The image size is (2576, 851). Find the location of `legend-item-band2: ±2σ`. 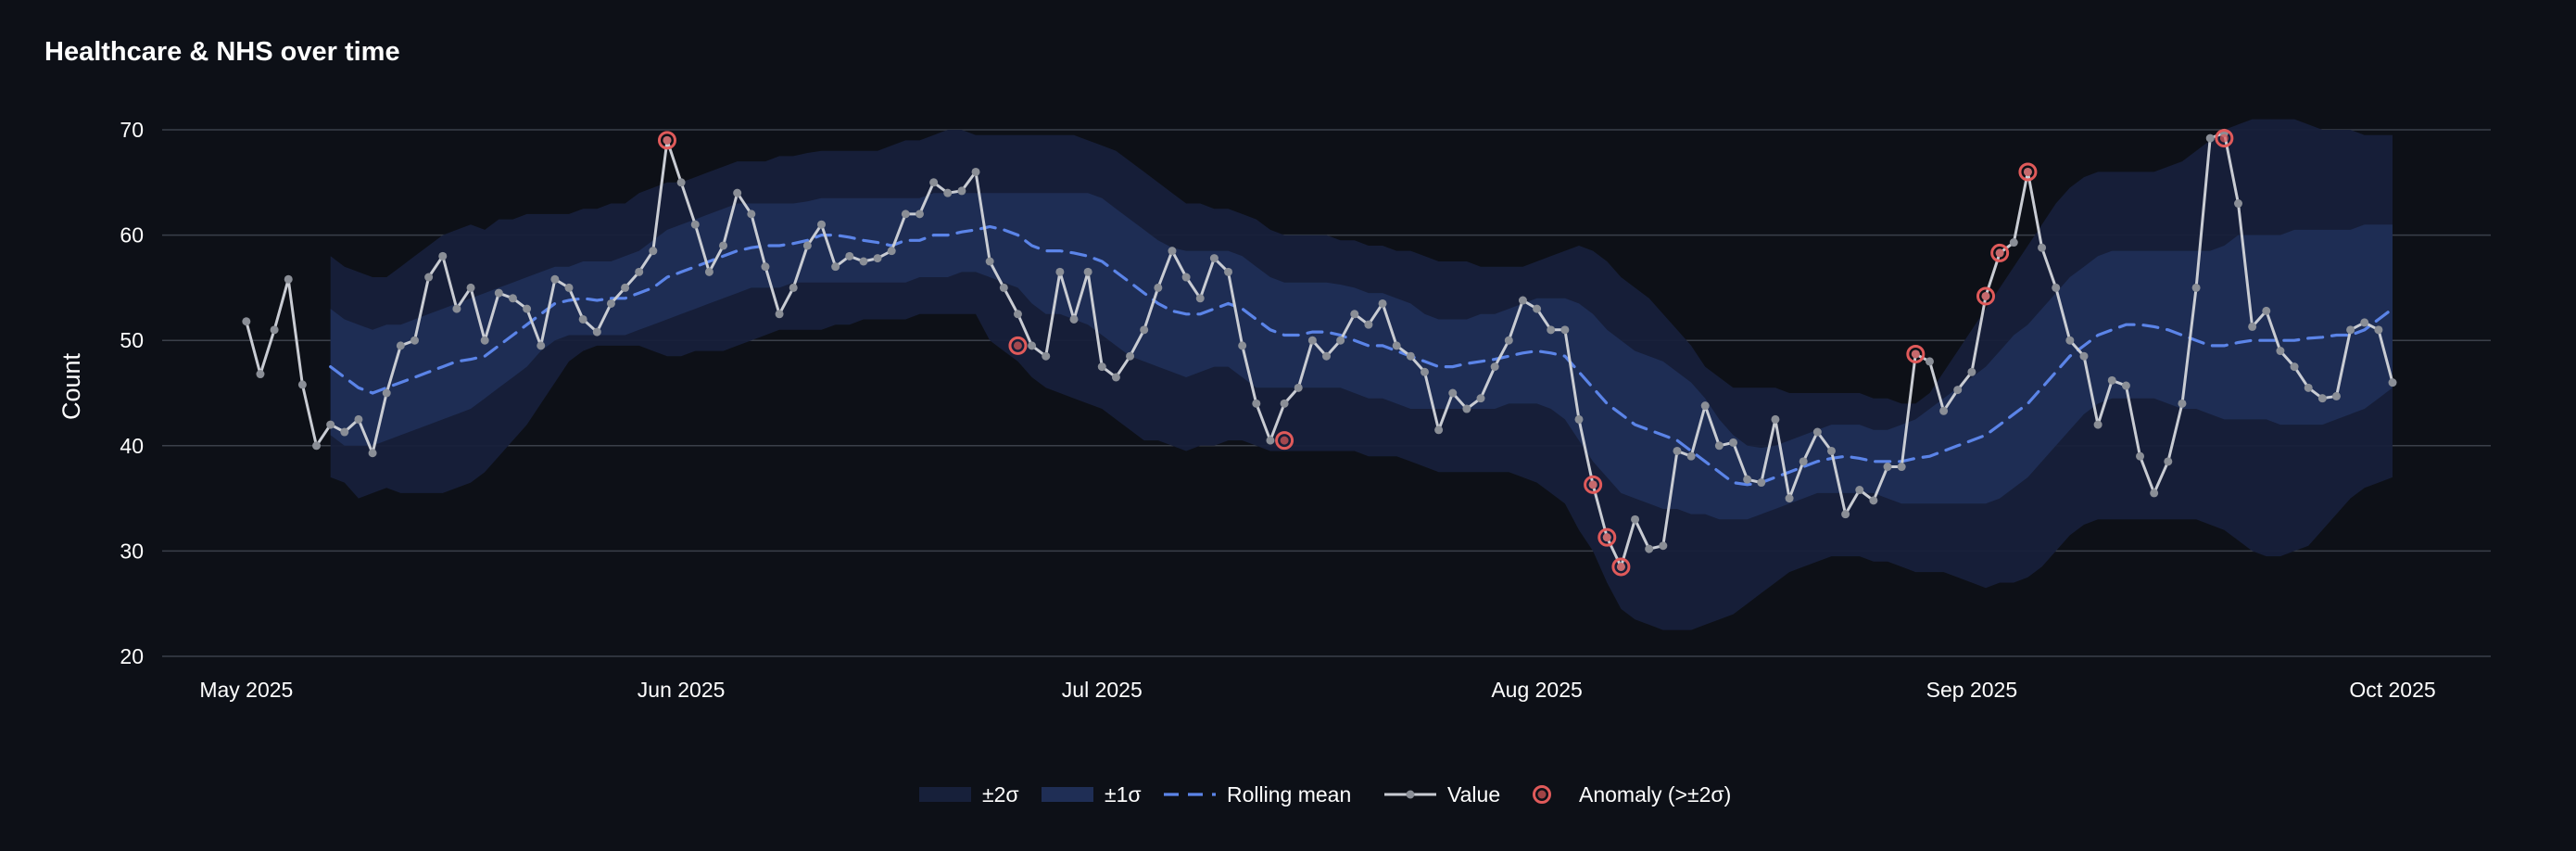

legend-item-band2: ±2σ is located at coordinates (969, 794).